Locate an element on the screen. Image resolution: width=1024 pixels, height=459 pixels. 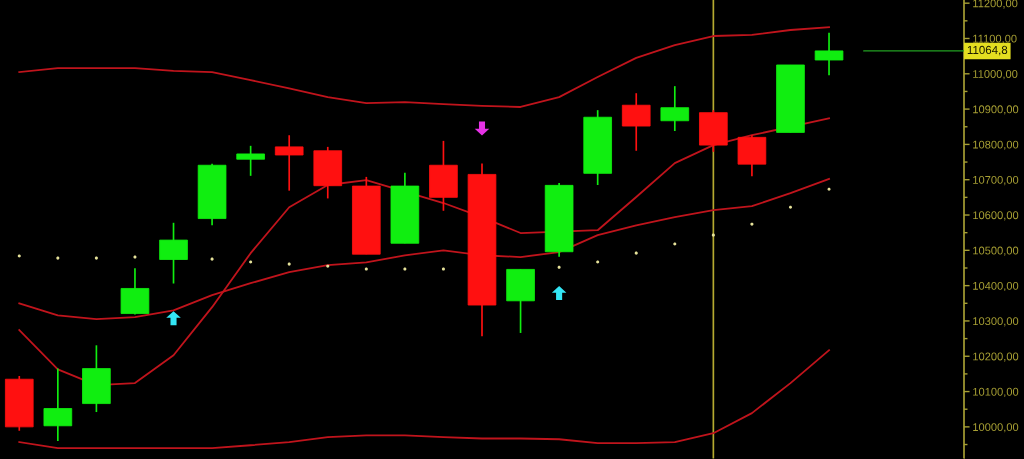
text: 11064,8 is located at coordinates (987, 50).